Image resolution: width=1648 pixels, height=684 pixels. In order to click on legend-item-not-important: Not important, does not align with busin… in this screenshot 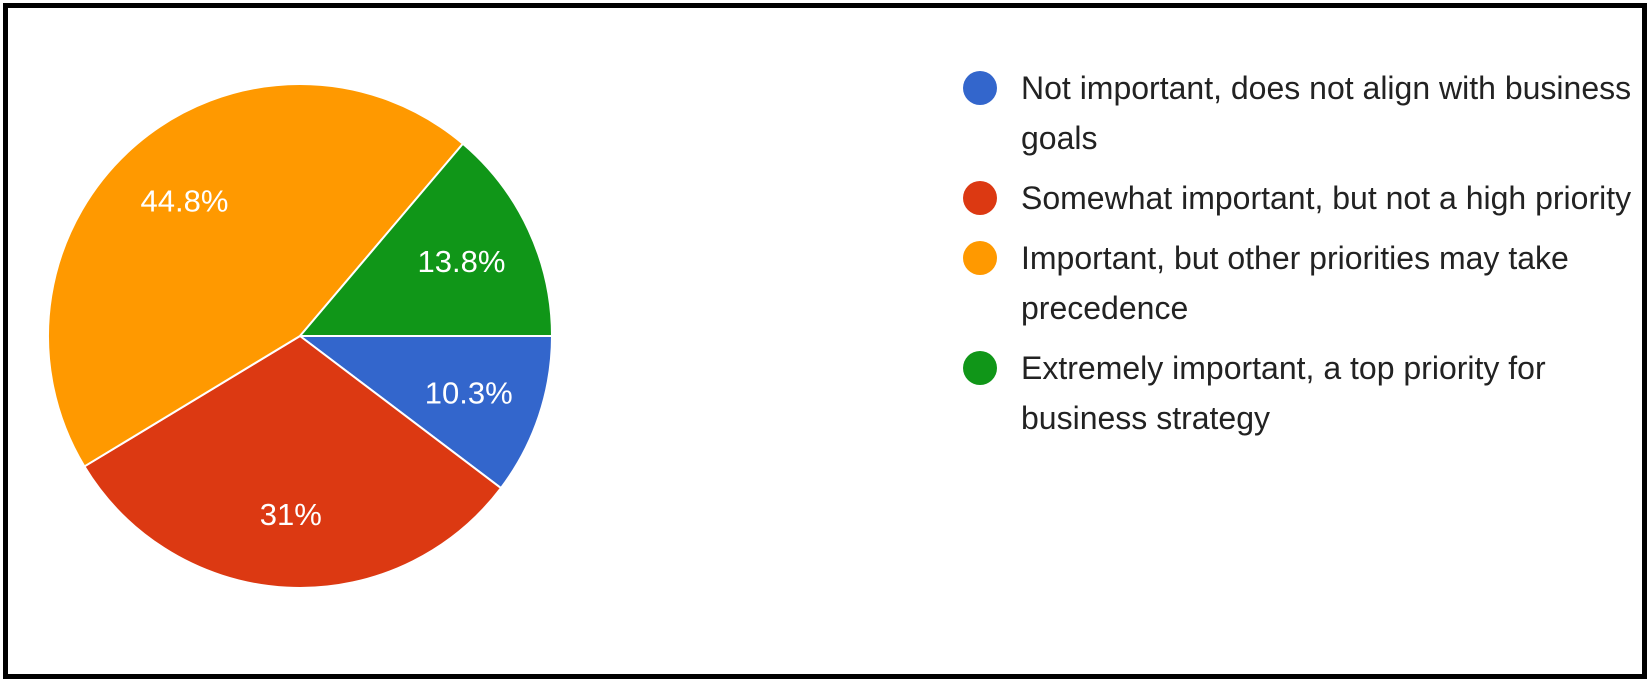, I will do `click(1305, 113)`.